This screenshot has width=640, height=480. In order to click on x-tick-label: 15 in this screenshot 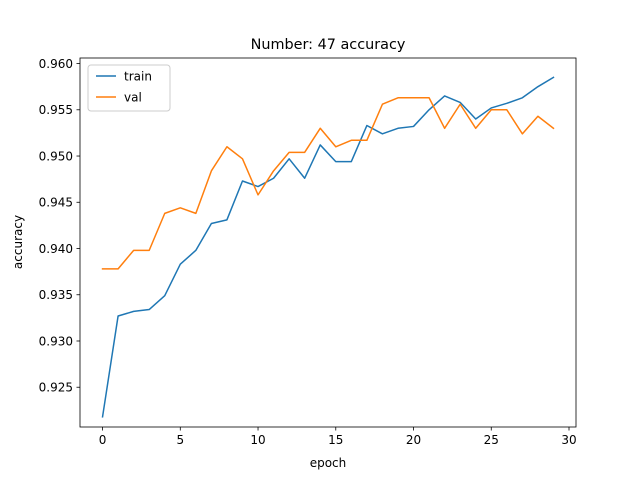, I will do `click(335, 440)`.